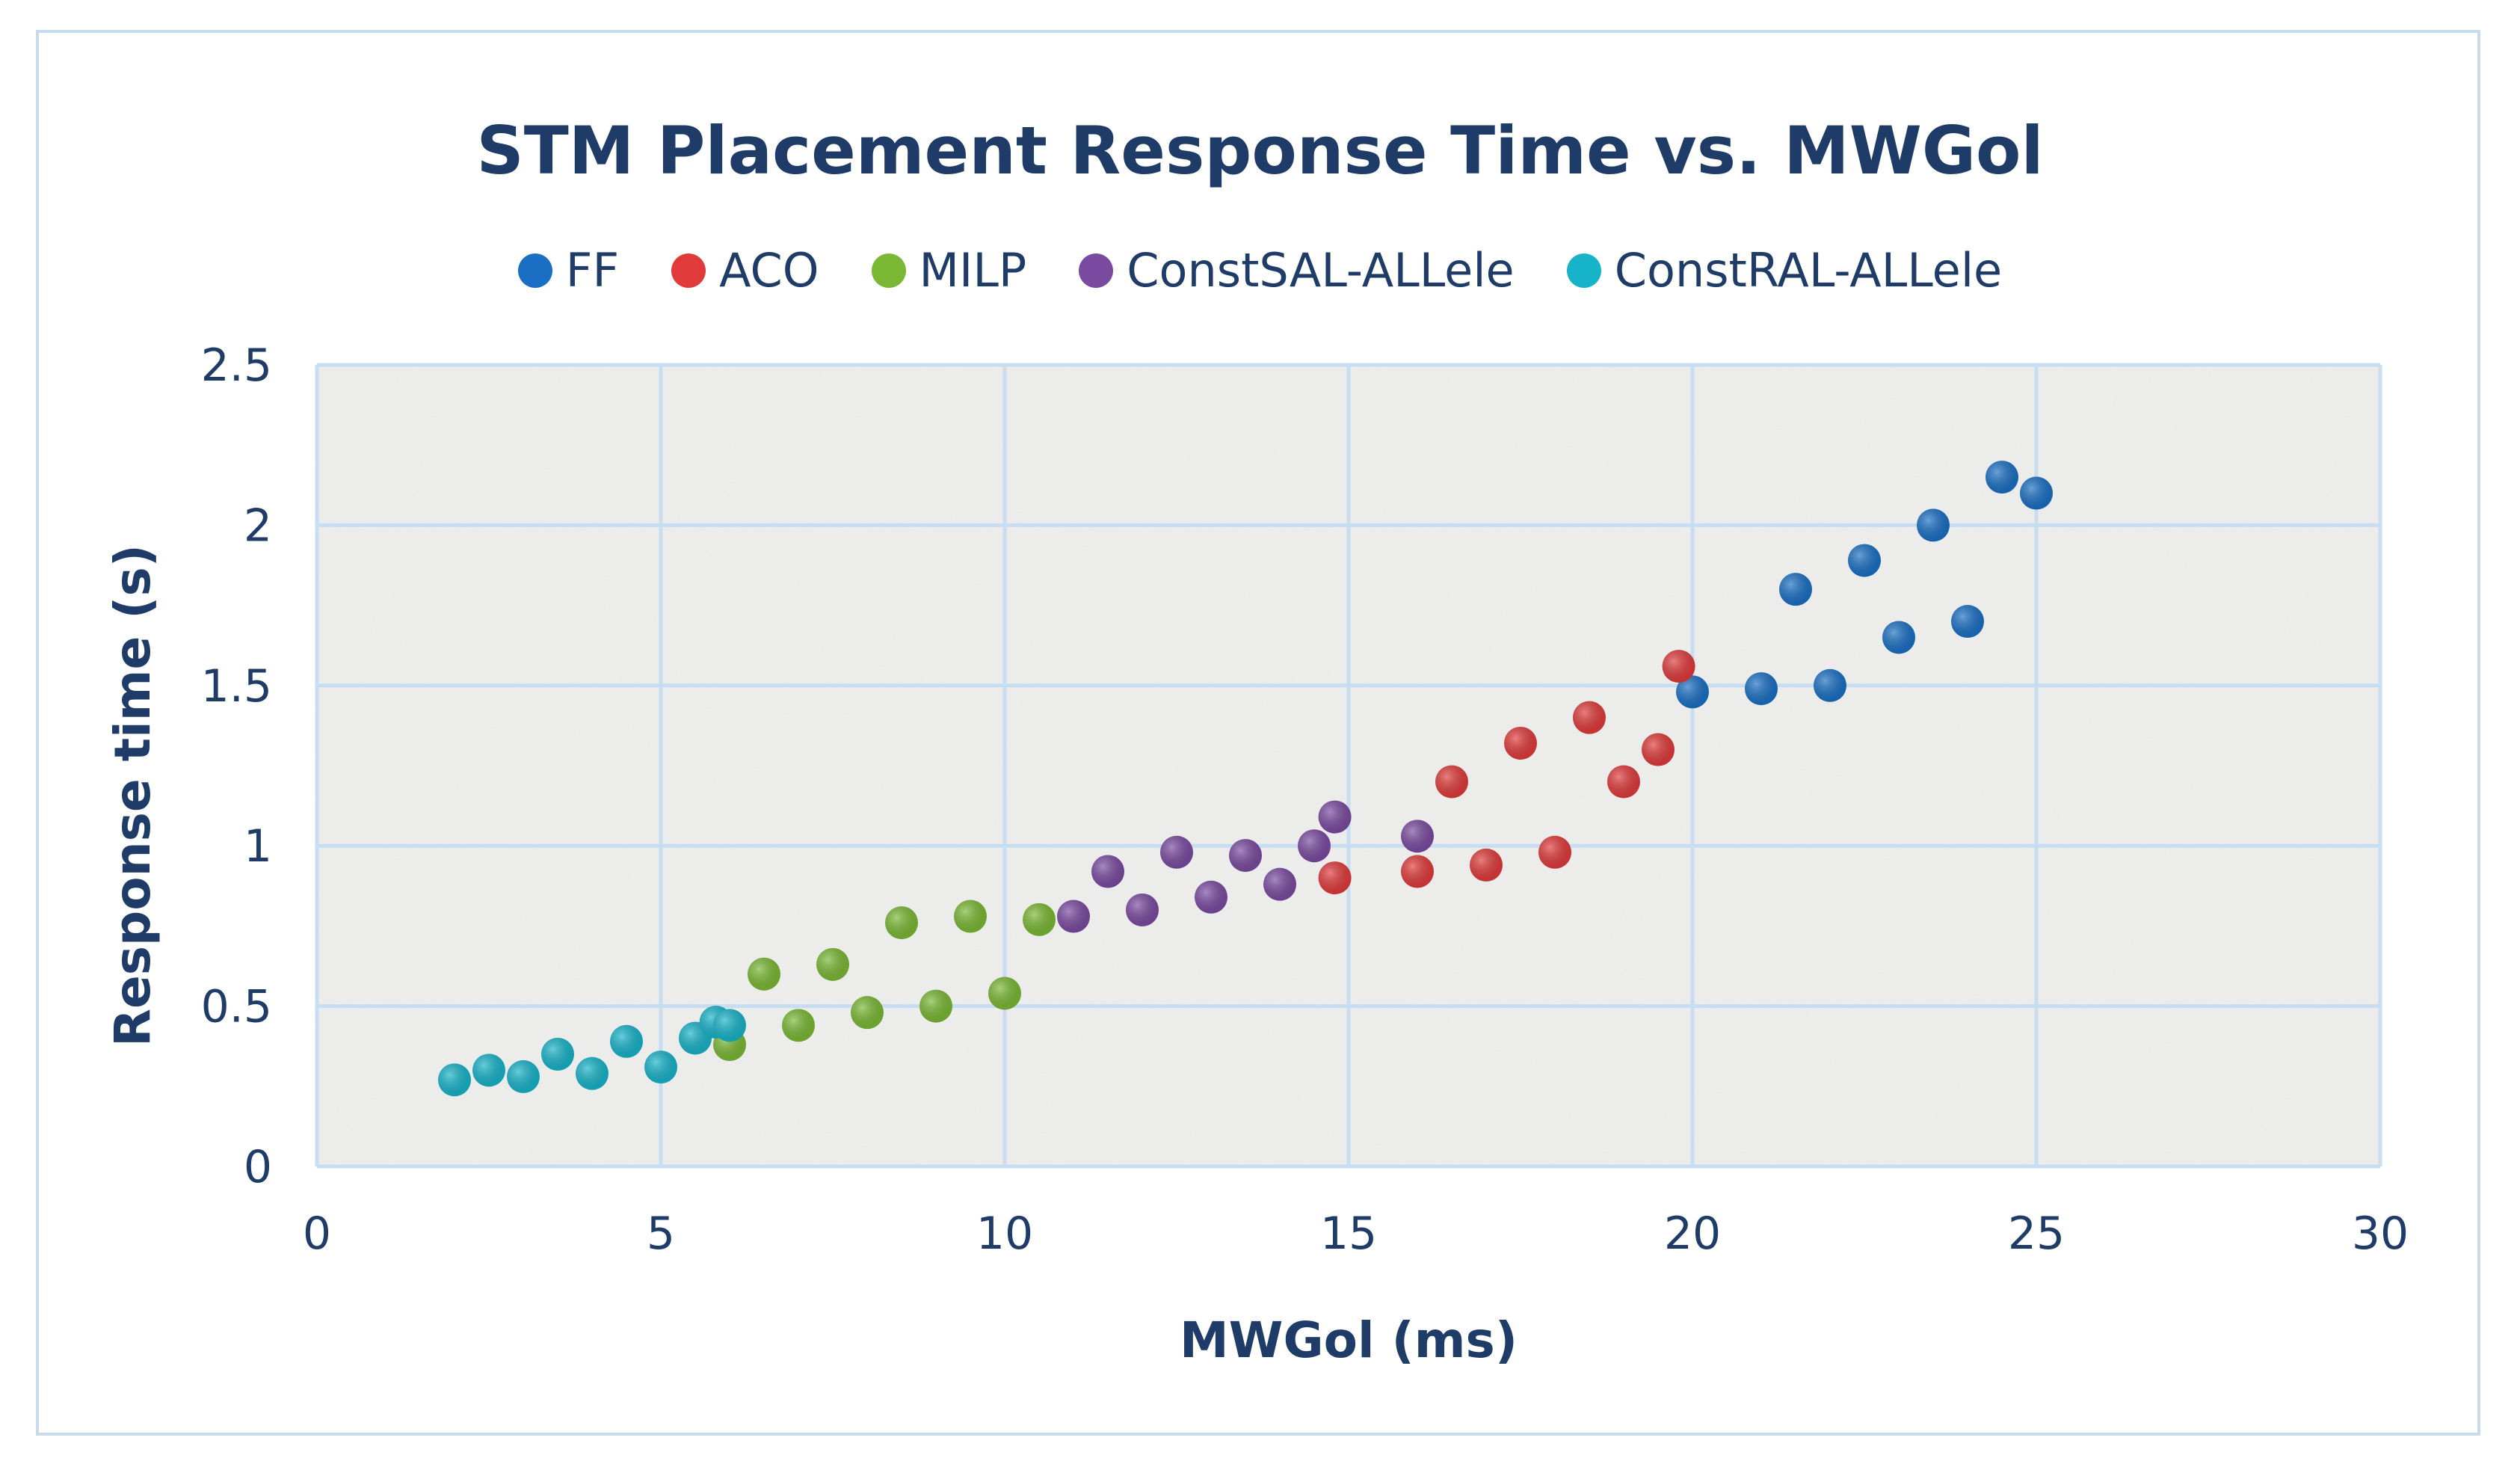 This screenshot has width=2520, height=1473. Describe the element at coordinates (661, 1234) in the screenshot. I see `x-tick-label-1: 5` at that location.